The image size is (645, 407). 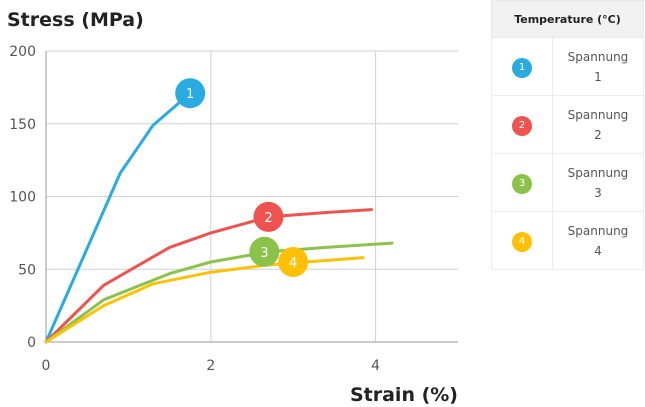 I want to click on y-tick-label: 0, so click(x=31, y=343).